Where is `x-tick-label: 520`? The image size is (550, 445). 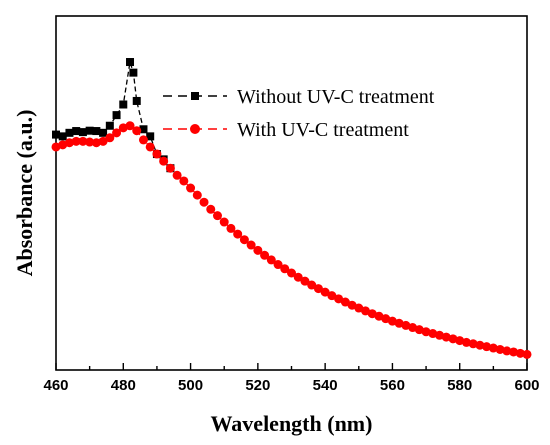 x-tick-label: 520 is located at coordinates (257, 385).